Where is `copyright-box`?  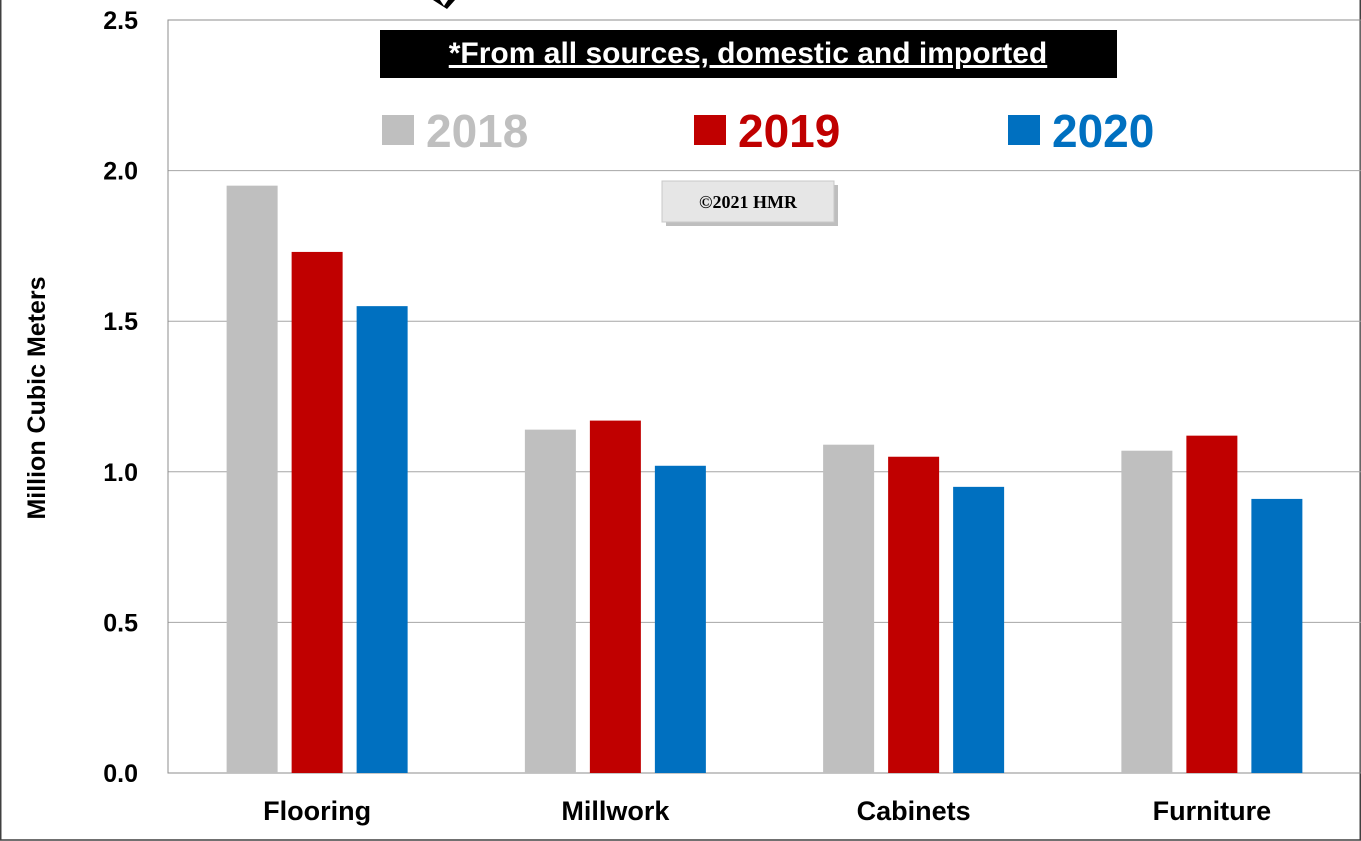
copyright-box is located at coordinates (748, 201).